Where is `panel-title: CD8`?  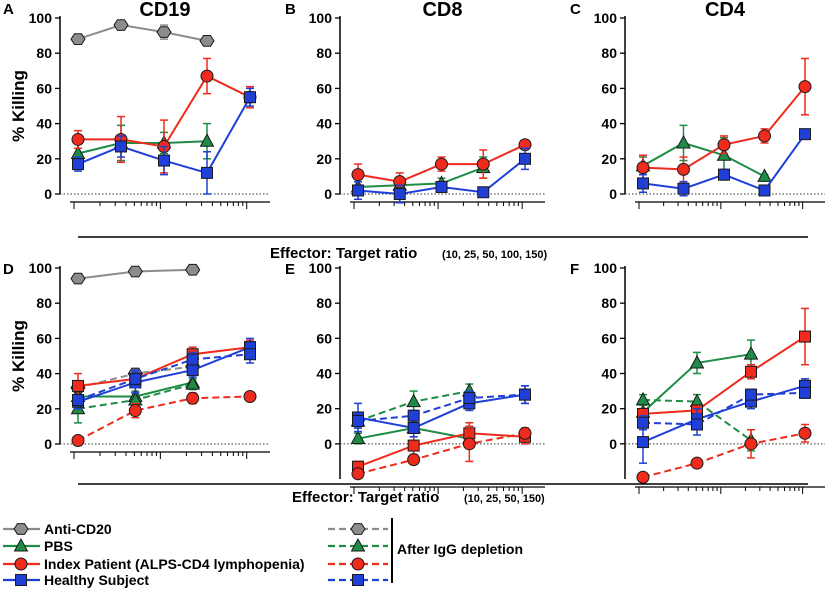 panel-title: CD8 is located at coordinates (442, 10).